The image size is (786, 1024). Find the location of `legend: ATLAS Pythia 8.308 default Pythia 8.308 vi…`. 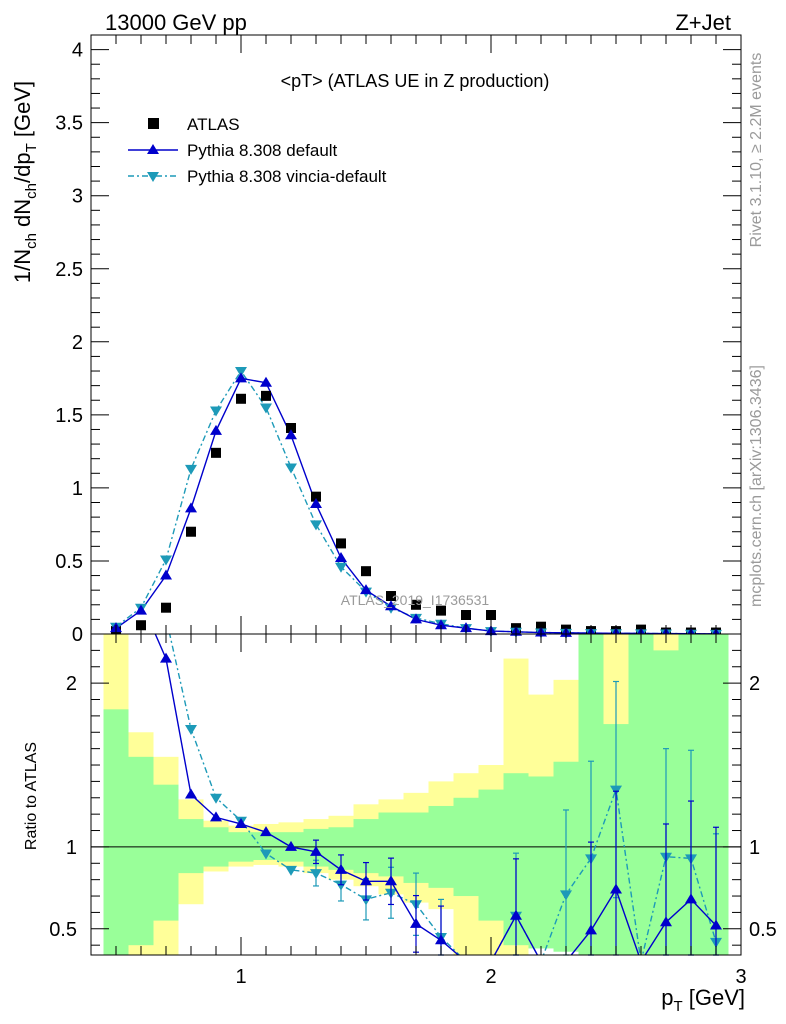

legend: ATLAS Pythia 8.308 default Pythia 8.308 vi… is located at coordinates (257, 150).